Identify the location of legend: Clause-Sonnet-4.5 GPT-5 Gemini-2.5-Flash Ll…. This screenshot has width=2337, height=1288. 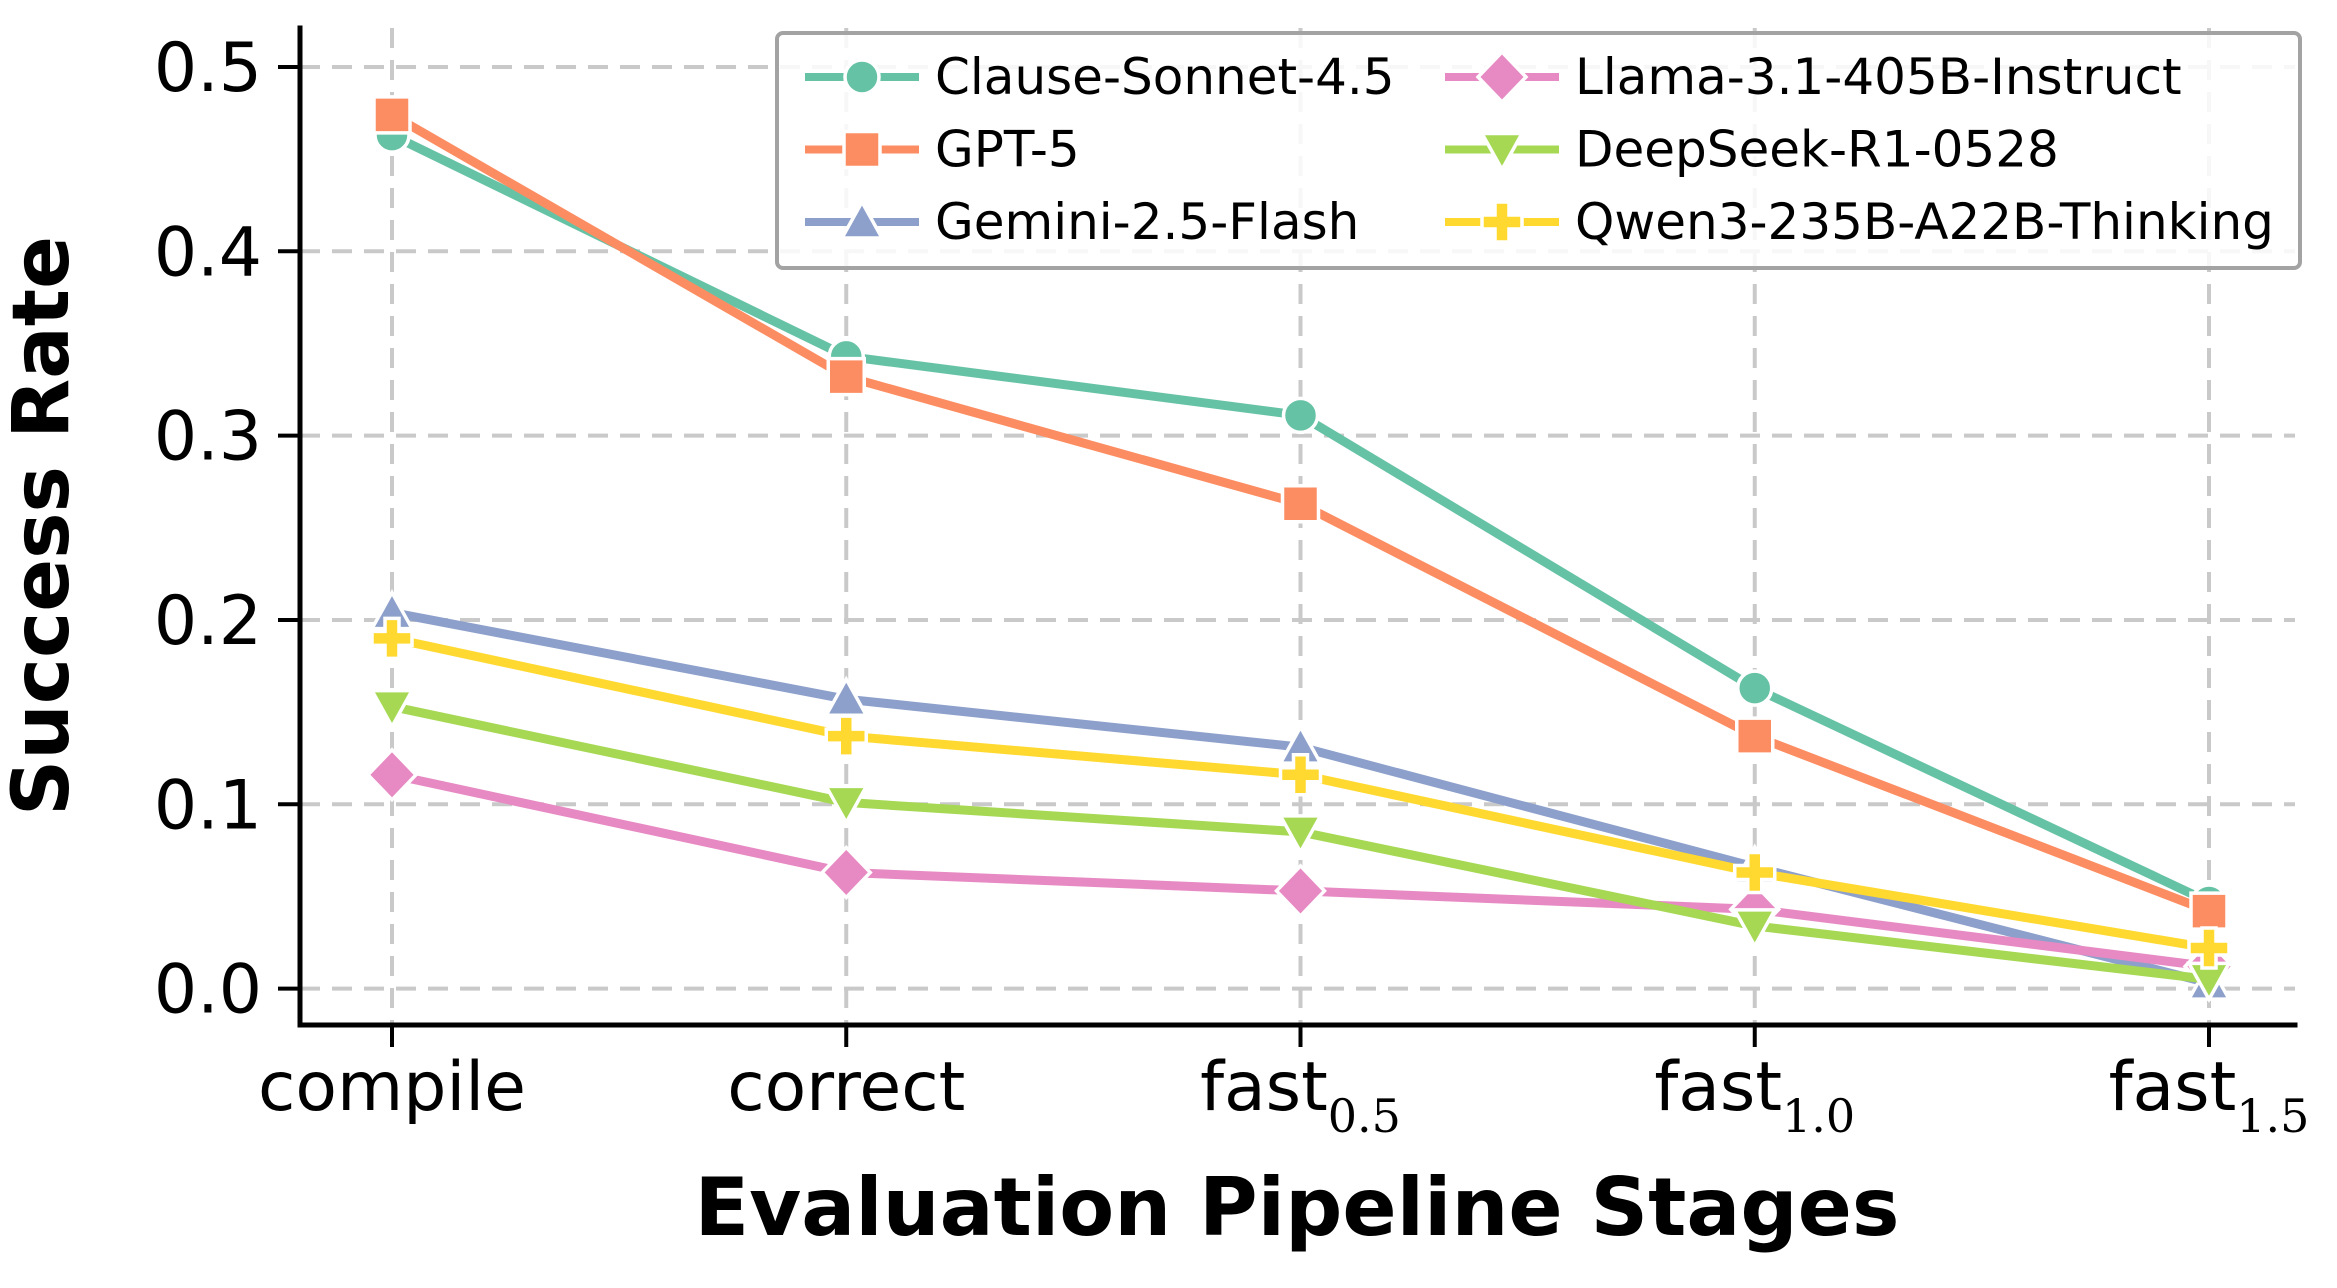
(1538, 150).